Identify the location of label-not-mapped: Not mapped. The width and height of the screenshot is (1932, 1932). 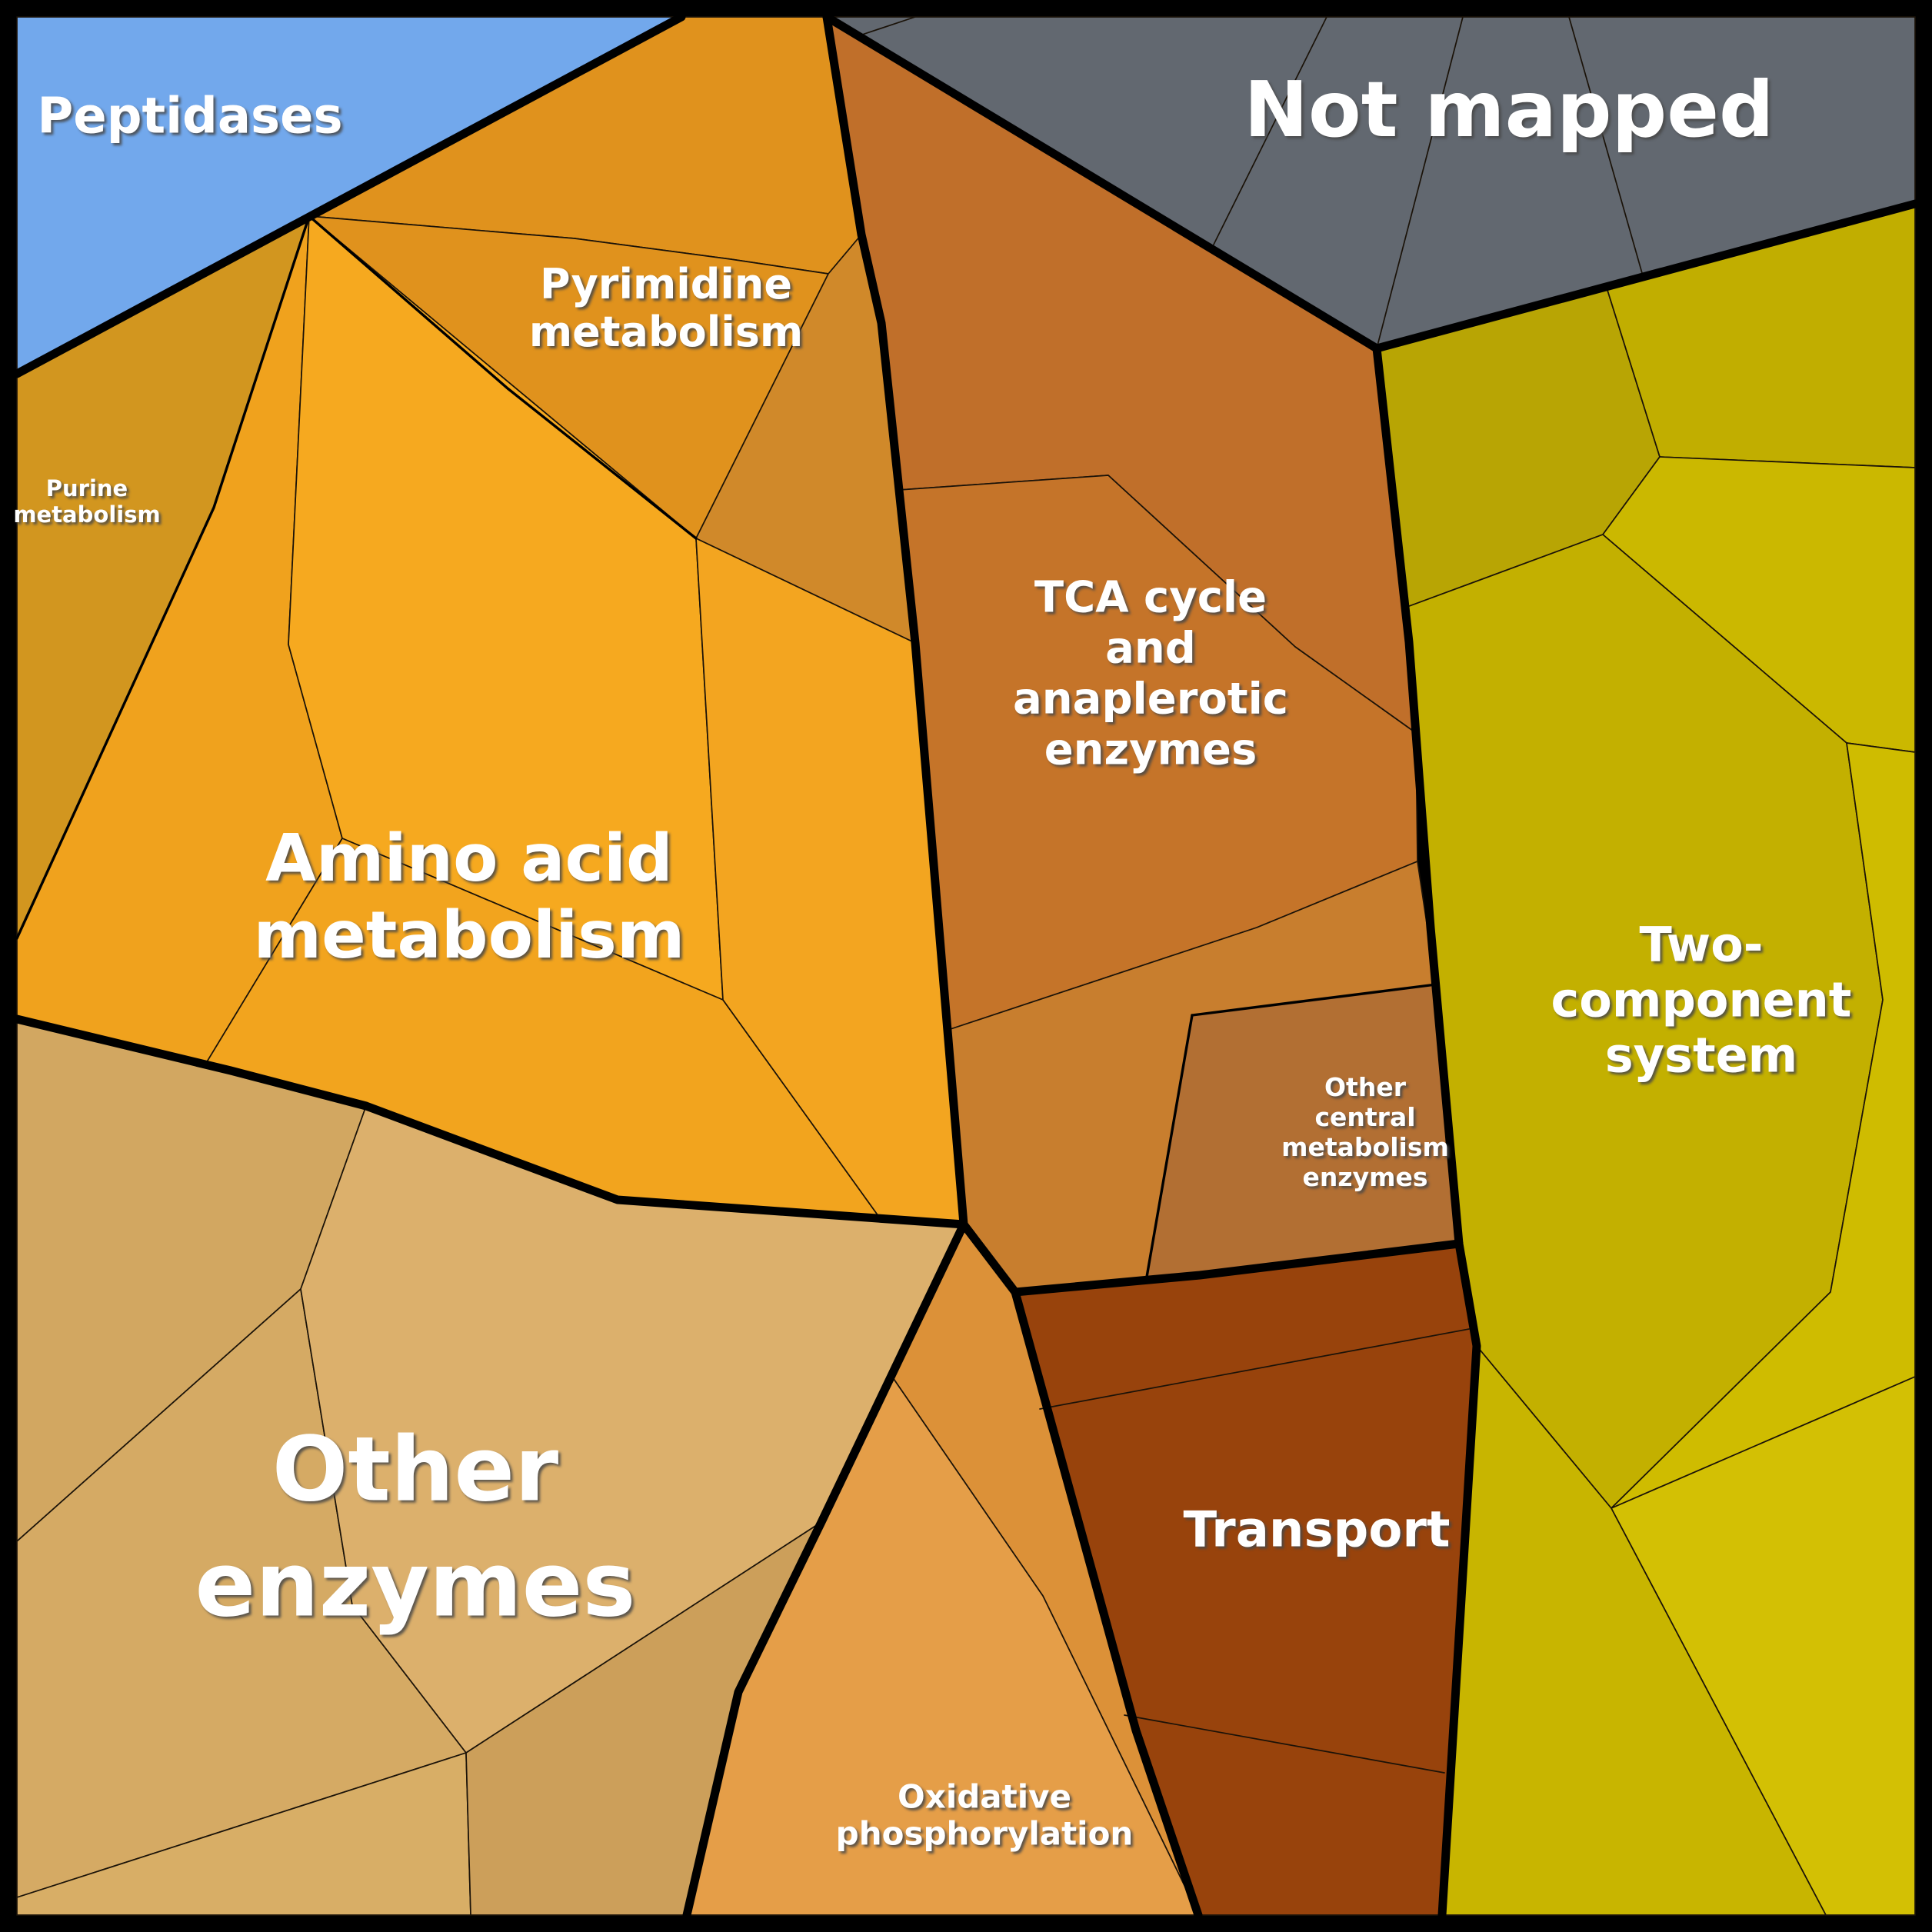
(1509, 110).